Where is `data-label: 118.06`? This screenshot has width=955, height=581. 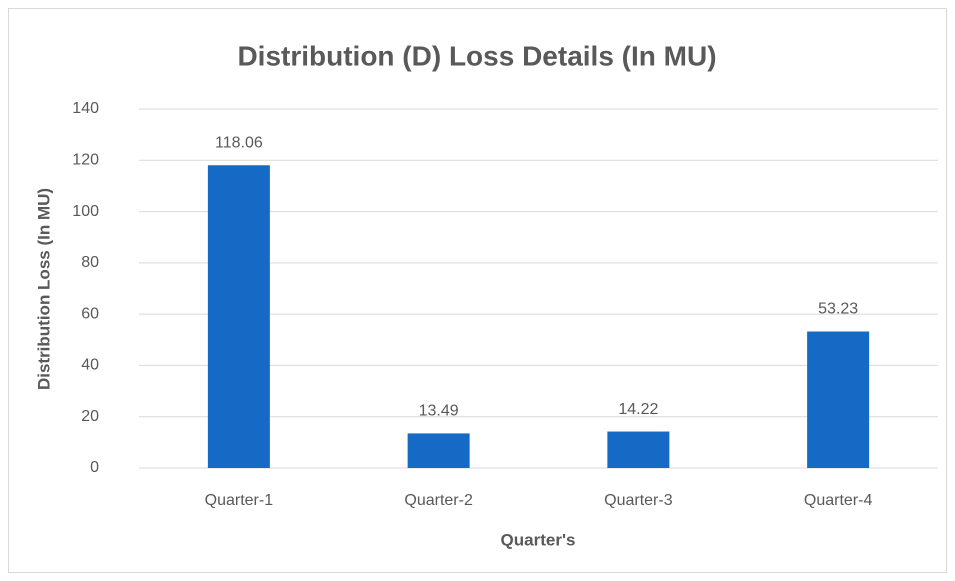 data-label: 118.06 is located at coordinates (239, 142).